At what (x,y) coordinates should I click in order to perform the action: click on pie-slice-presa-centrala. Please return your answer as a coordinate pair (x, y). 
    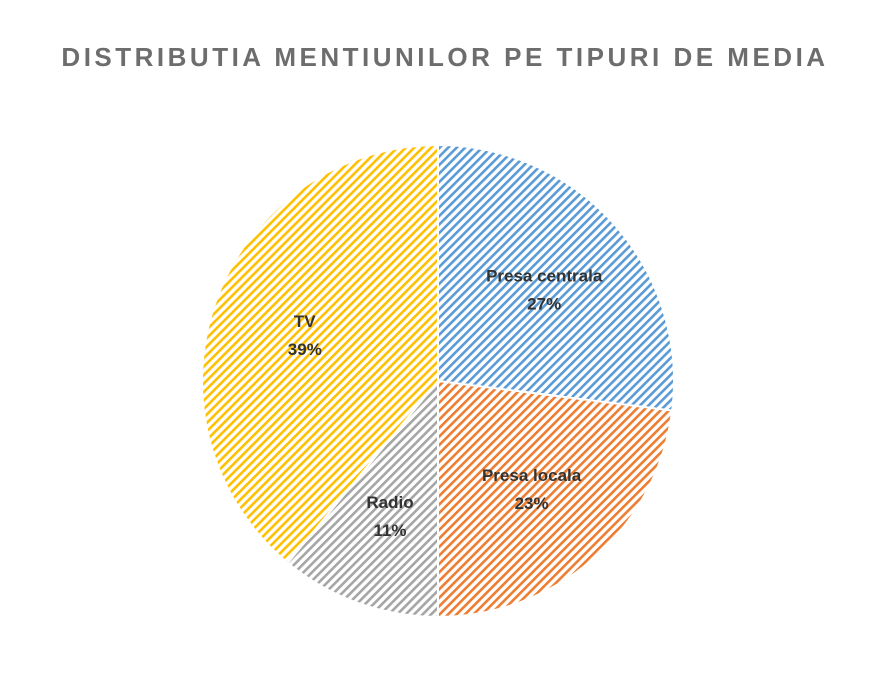
    Looking at the image, I should click on (556, 277).